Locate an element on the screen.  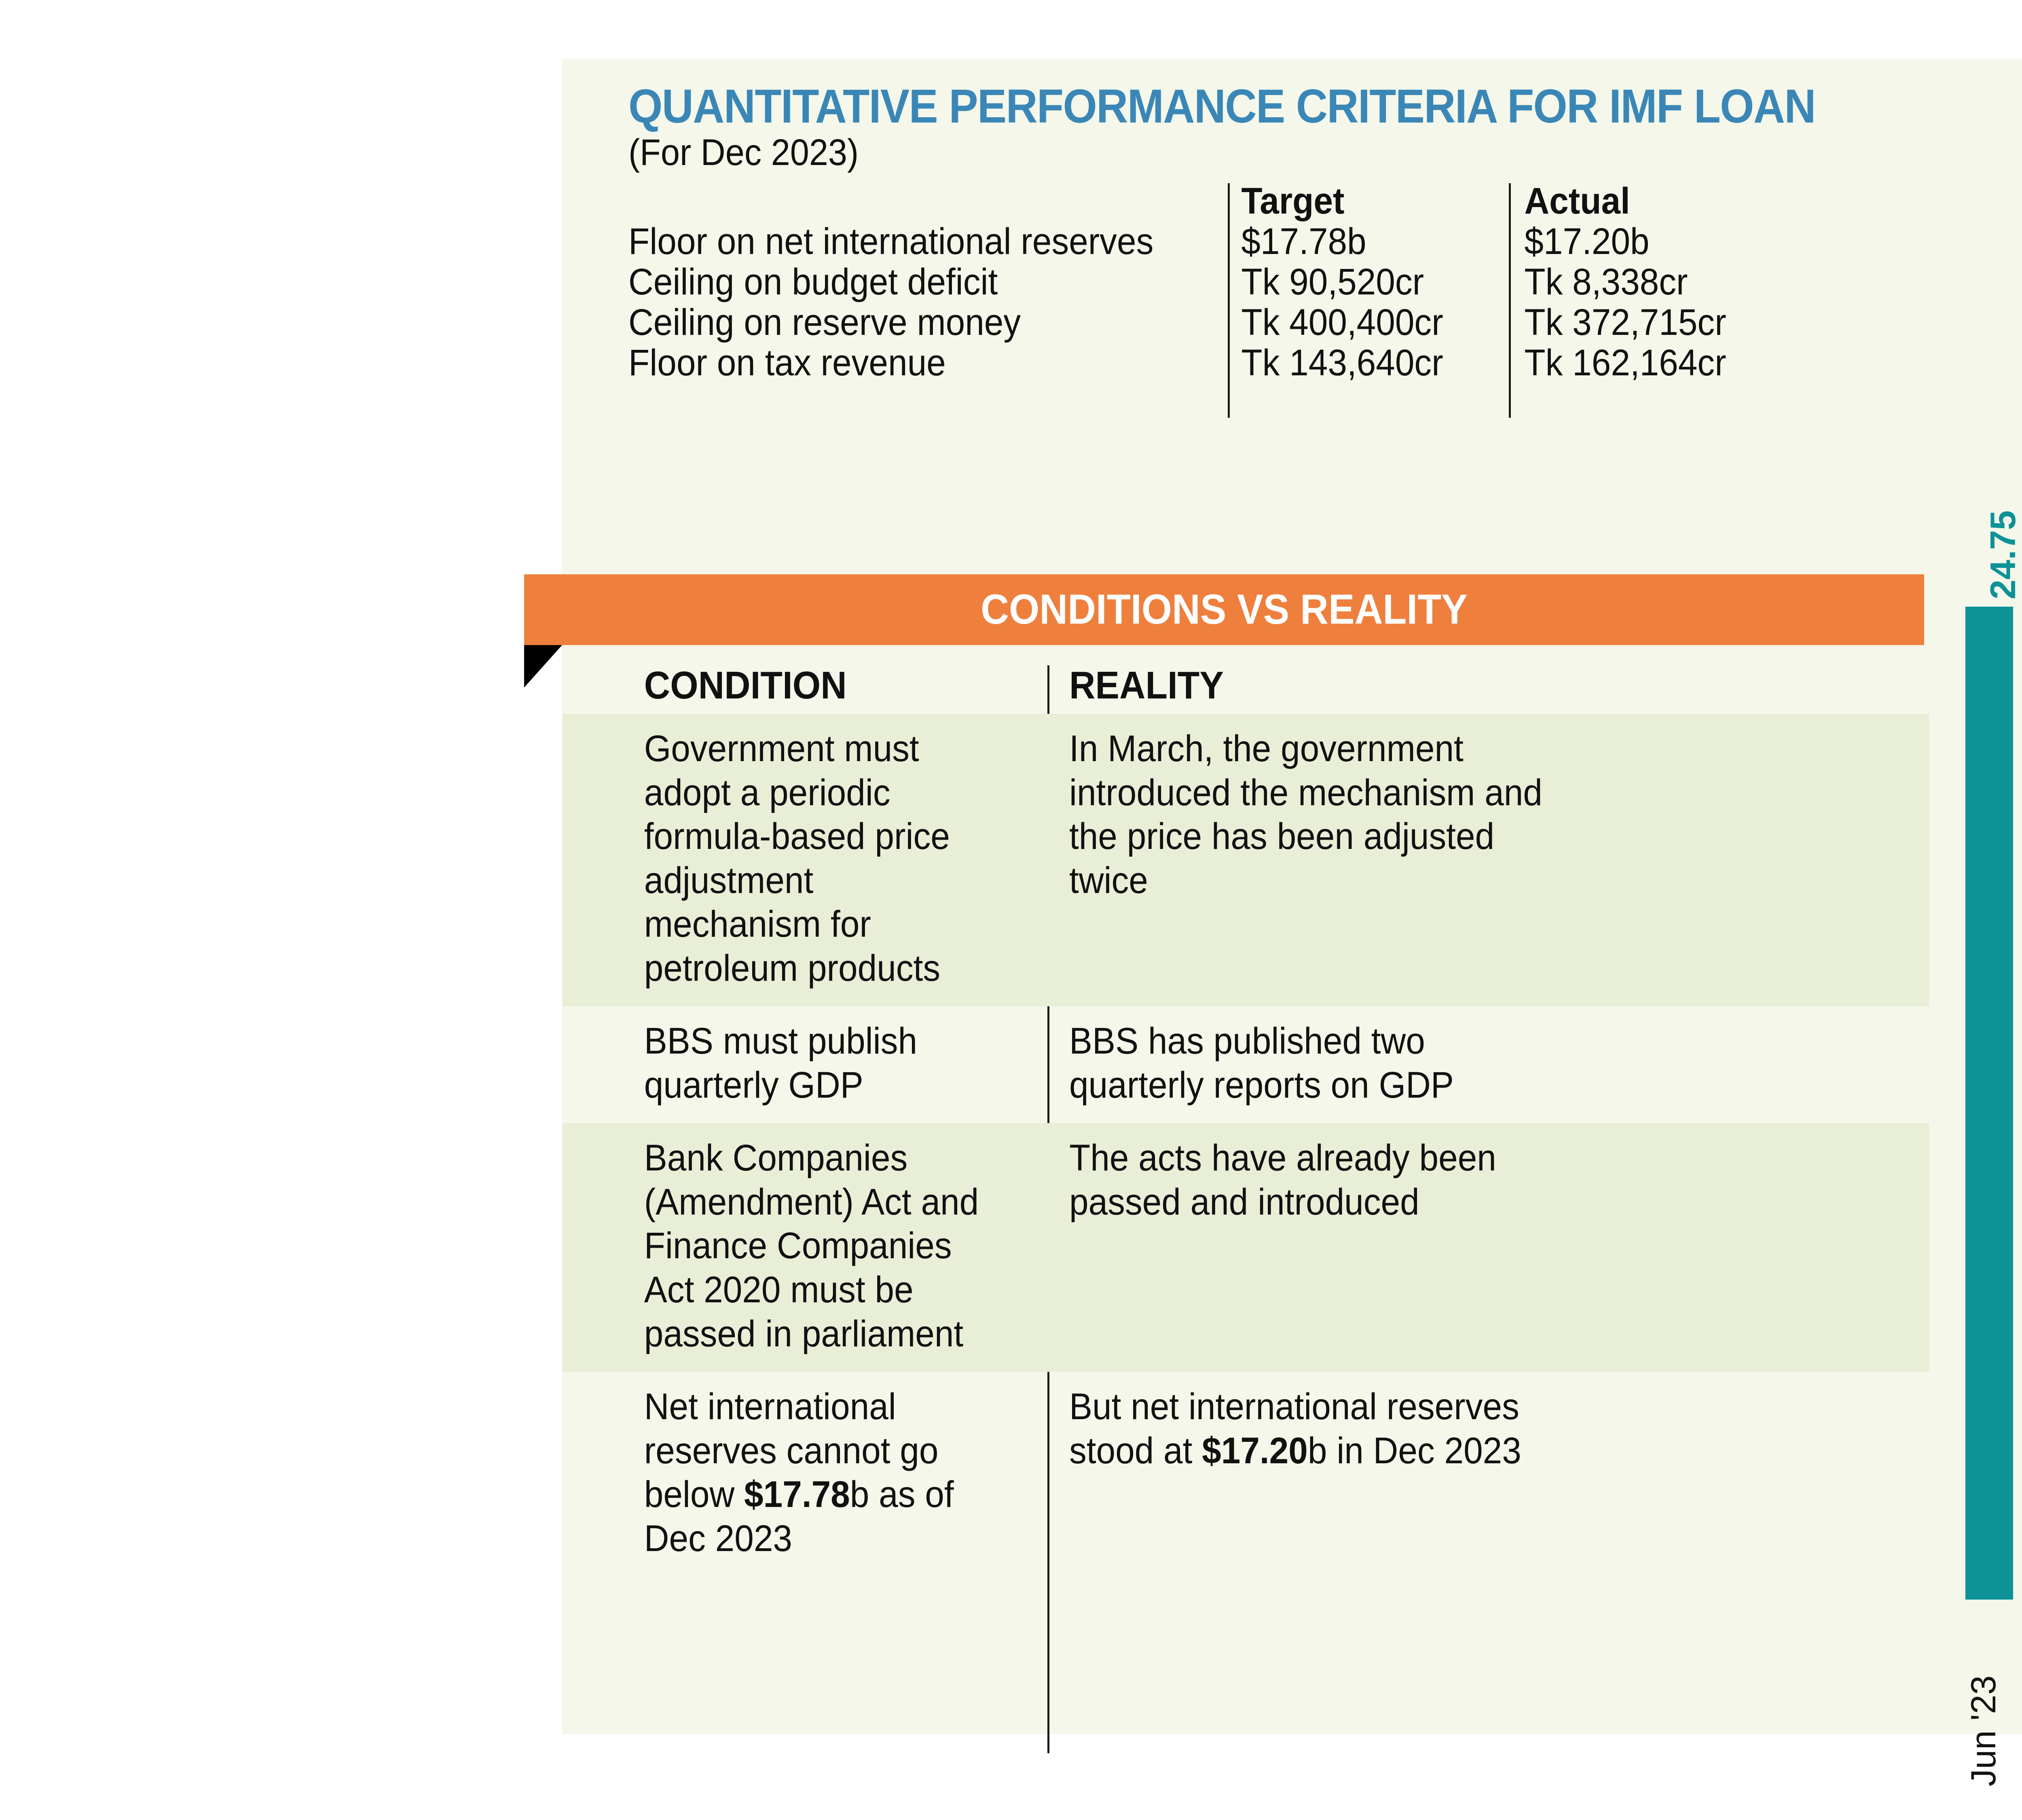
criteria-actual: $17.20b is located at coordinates (1587, 241).